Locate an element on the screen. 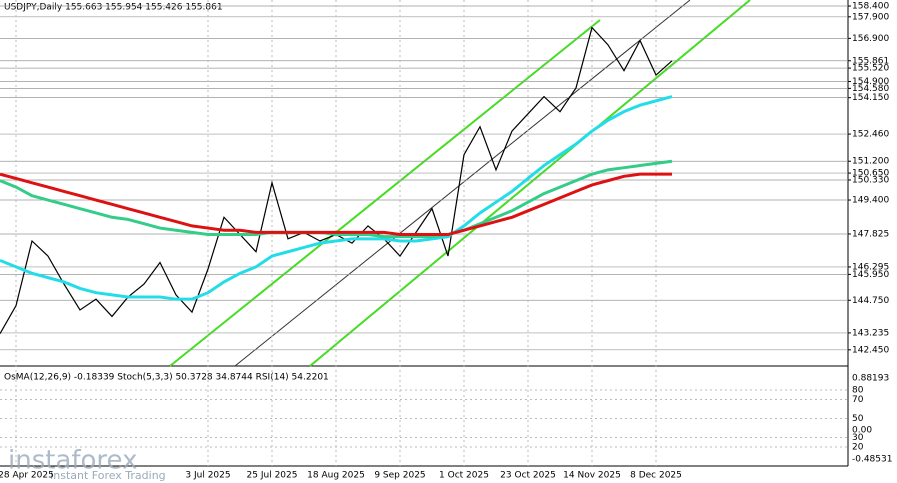 Image resolution: width=897 pixels, height=483 pixels. y-tick-label: 70 is located at coordinates (858, 400).